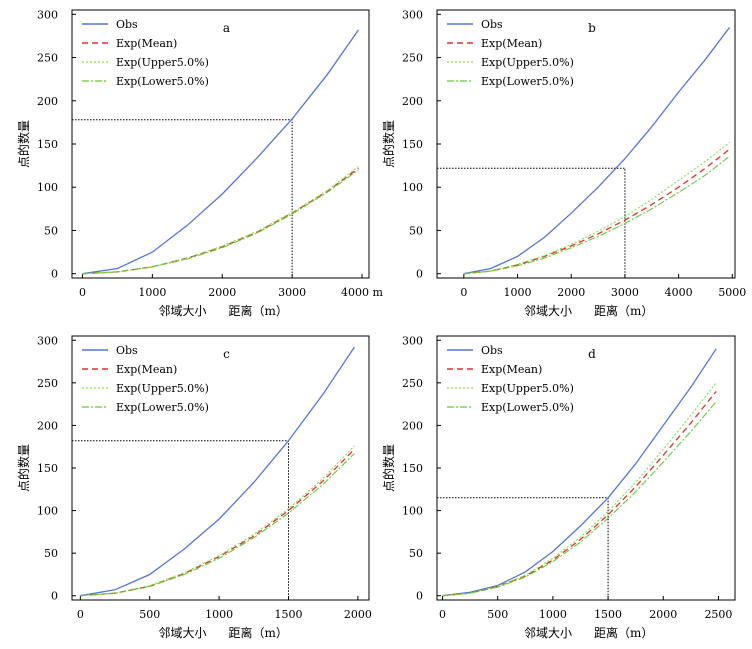 Image resolution: width=752 pixels, height=649 pixels. Describe the element at coordinates (592, 354) in the screenshot. I see `panel-label: d` at that location.